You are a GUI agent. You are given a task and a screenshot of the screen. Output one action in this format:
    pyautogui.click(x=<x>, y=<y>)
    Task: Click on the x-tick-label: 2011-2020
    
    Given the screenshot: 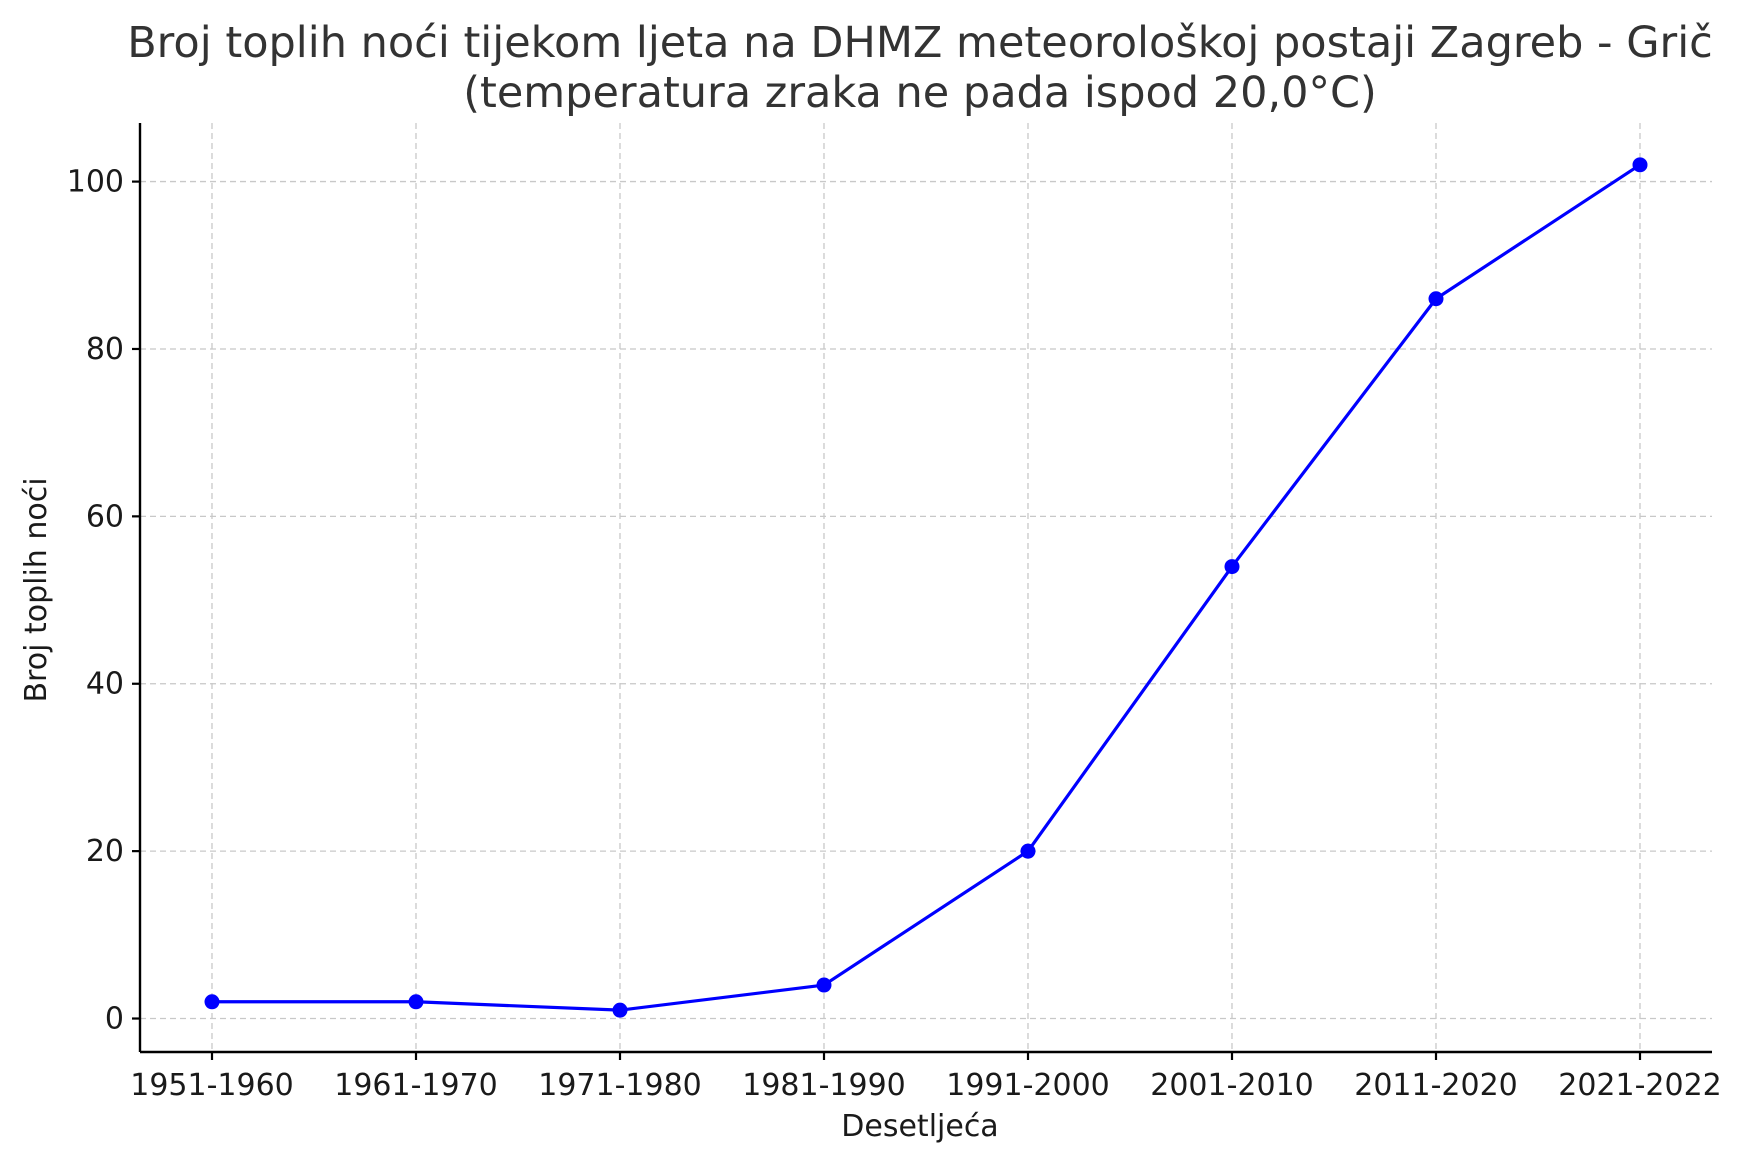 What is the action you would take?
    pyautogui.click(x=1436, y=1085)
    